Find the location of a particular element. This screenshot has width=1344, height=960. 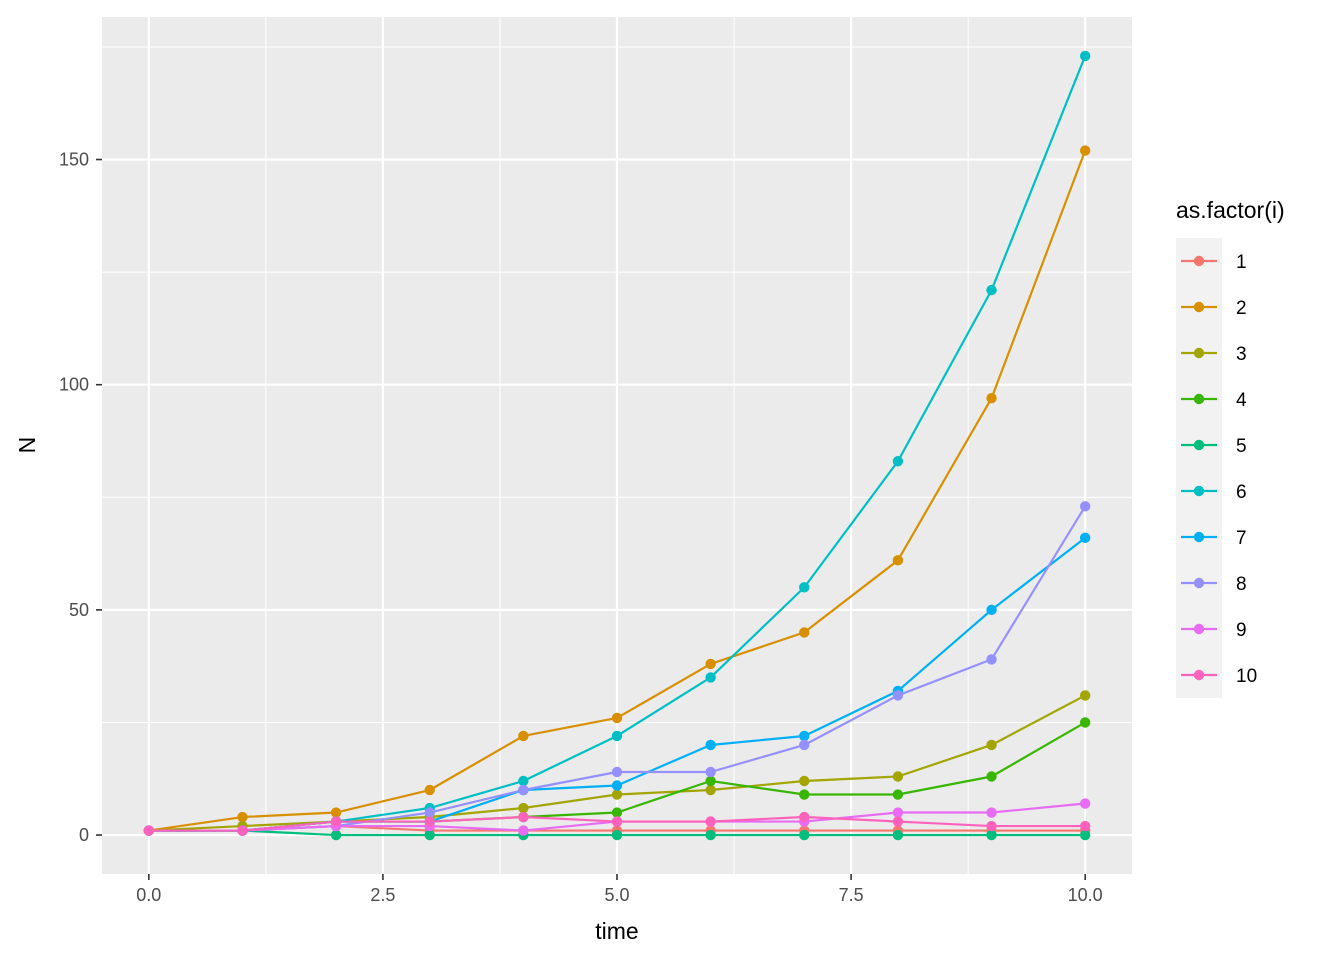

legend-label: 10 is located at coordinates (1246, 676).